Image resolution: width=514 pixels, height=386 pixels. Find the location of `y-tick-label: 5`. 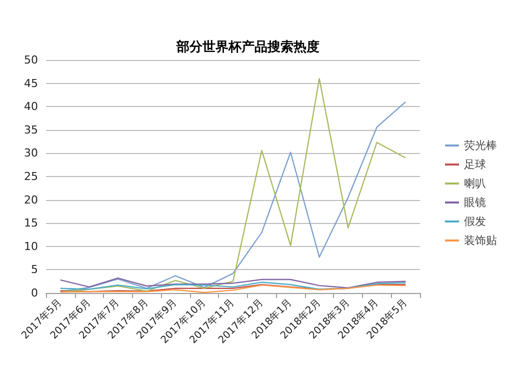

y-tick-label: 5 is located at coordinates (34, 269).